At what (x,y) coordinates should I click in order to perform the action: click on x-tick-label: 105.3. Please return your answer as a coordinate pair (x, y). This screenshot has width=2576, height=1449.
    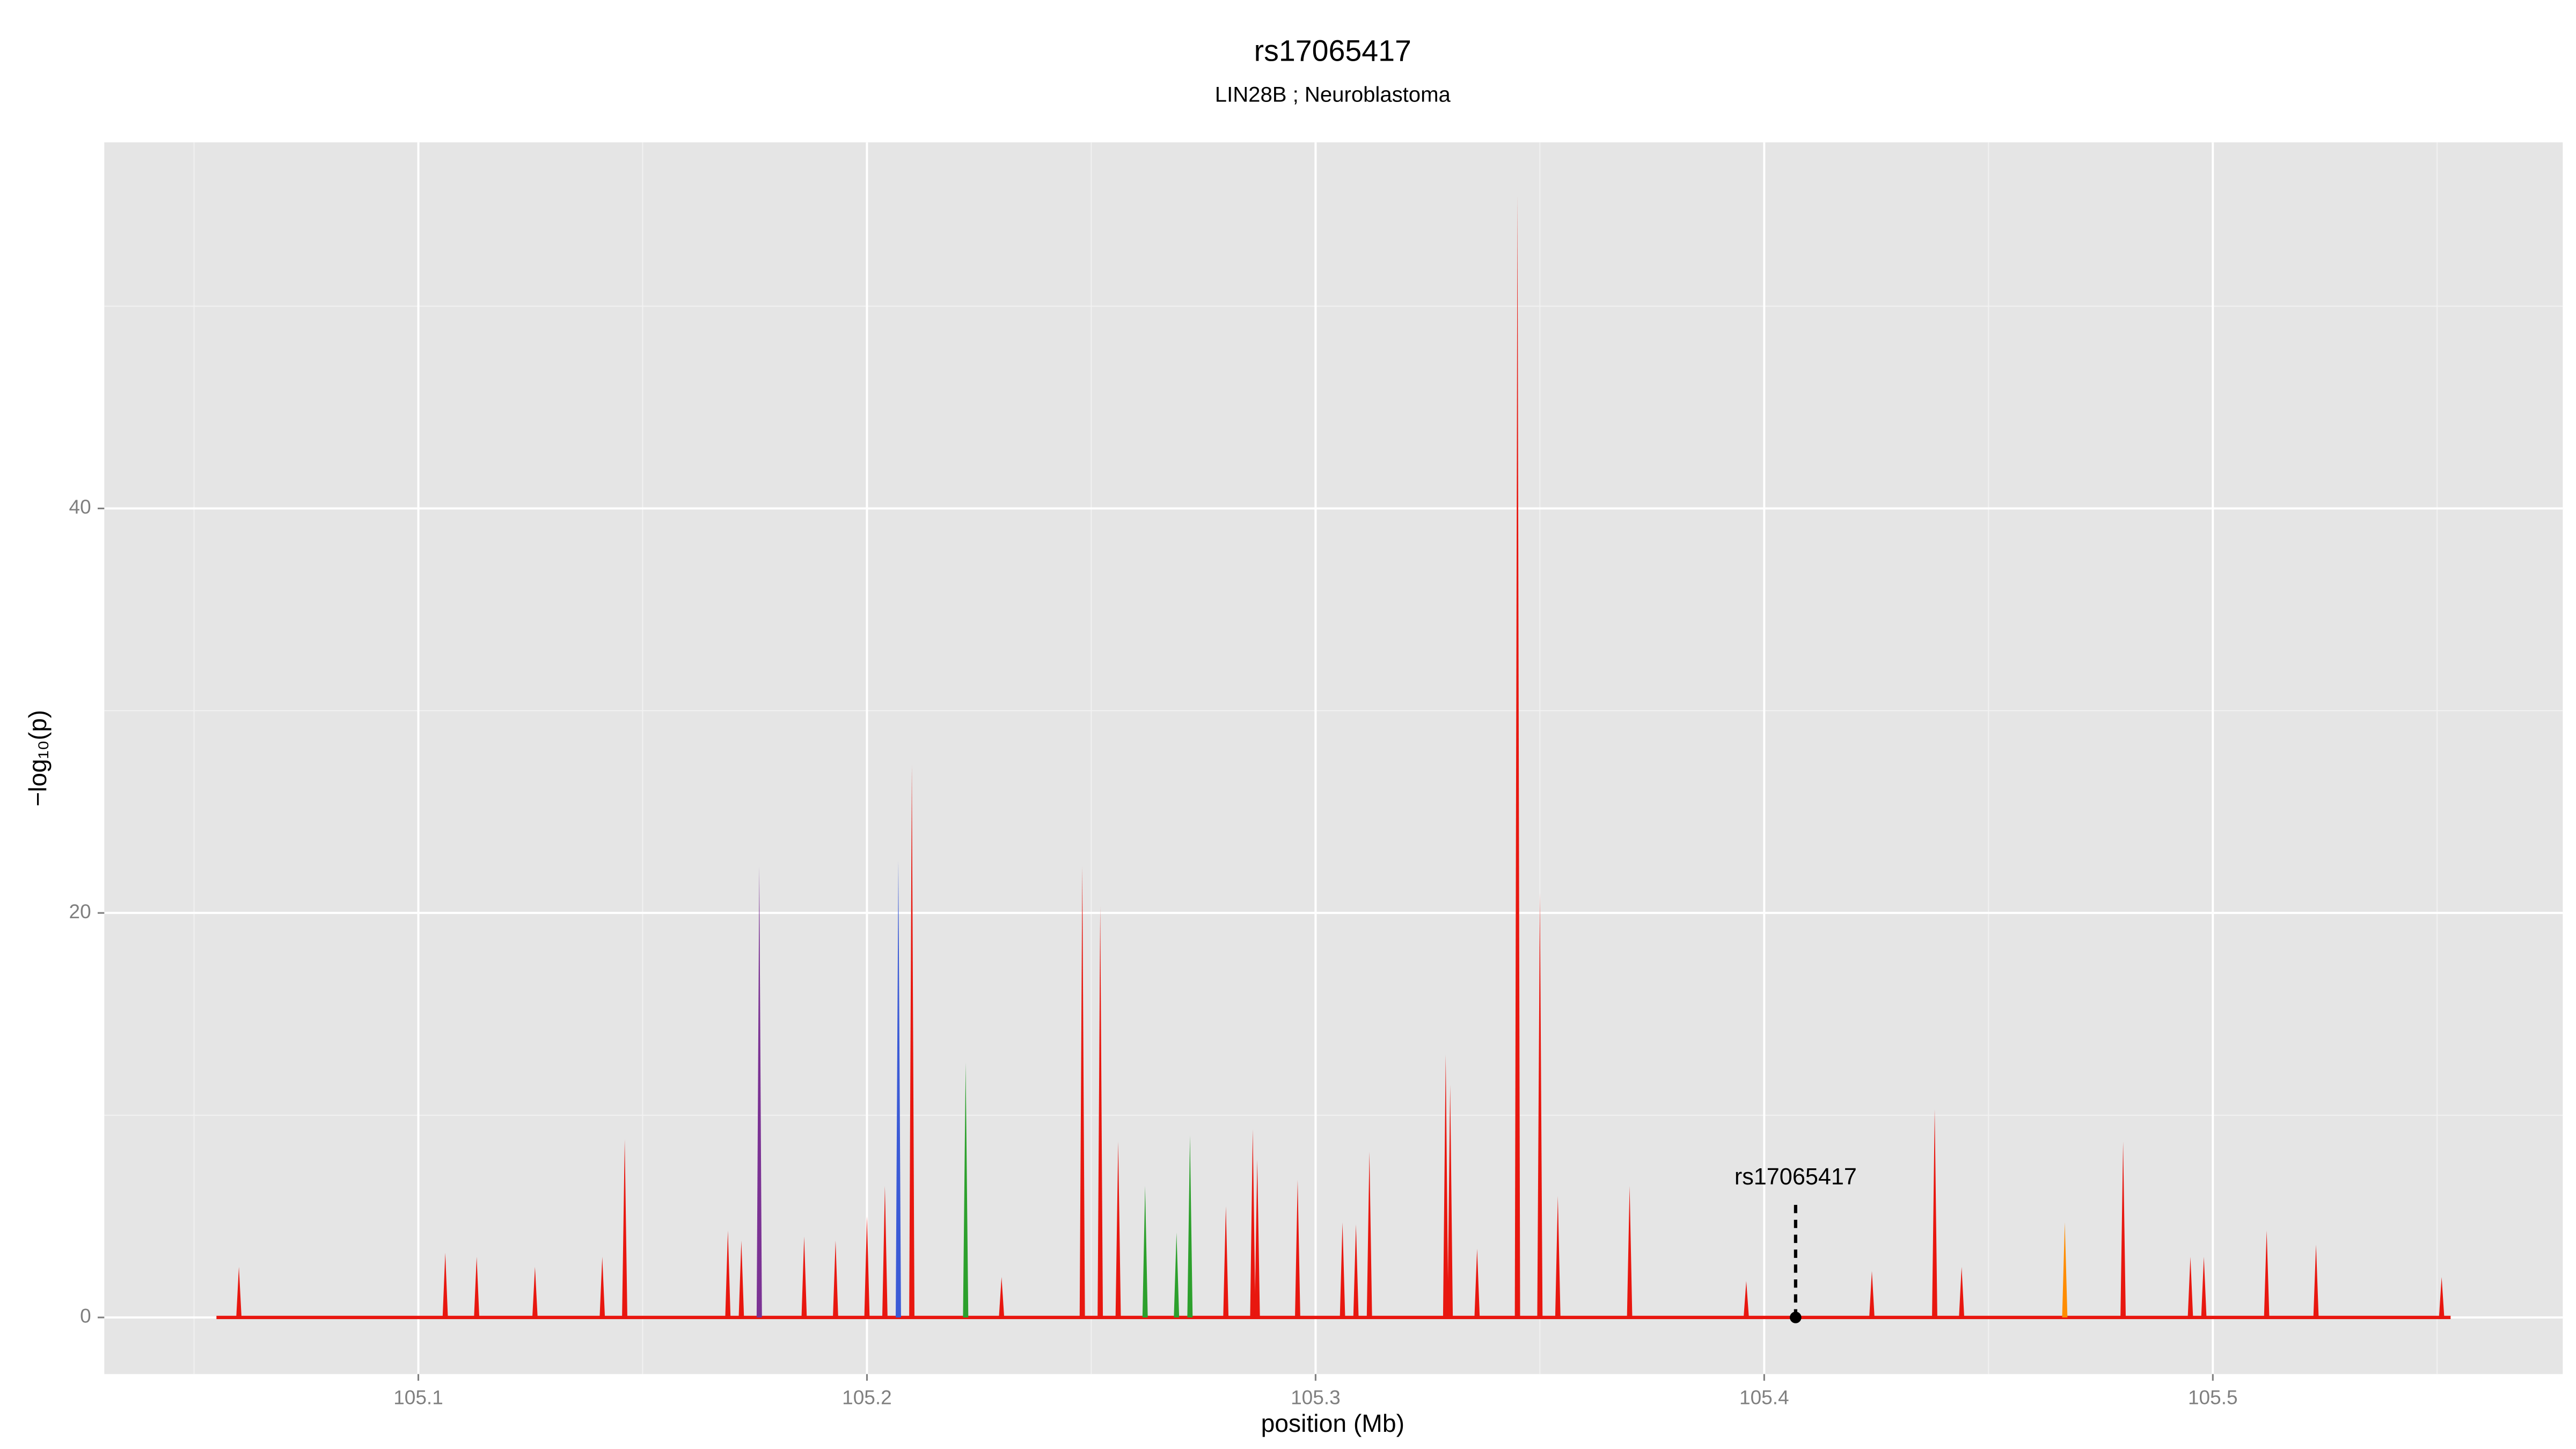
    Looking at the image, I should click on (1316, 1397).